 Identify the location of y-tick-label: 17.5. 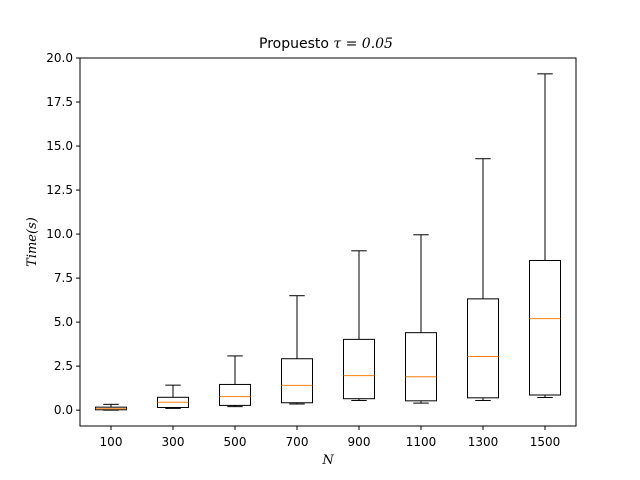
(59, 102).